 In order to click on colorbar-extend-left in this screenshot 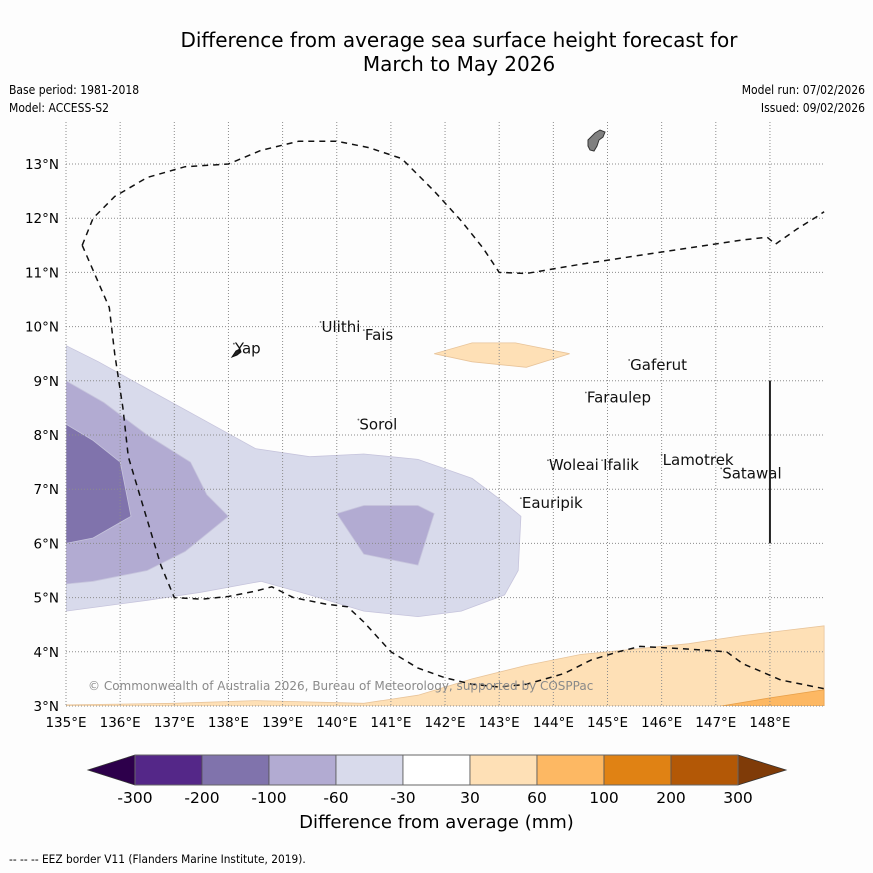, I will do `click(111, 770)`.